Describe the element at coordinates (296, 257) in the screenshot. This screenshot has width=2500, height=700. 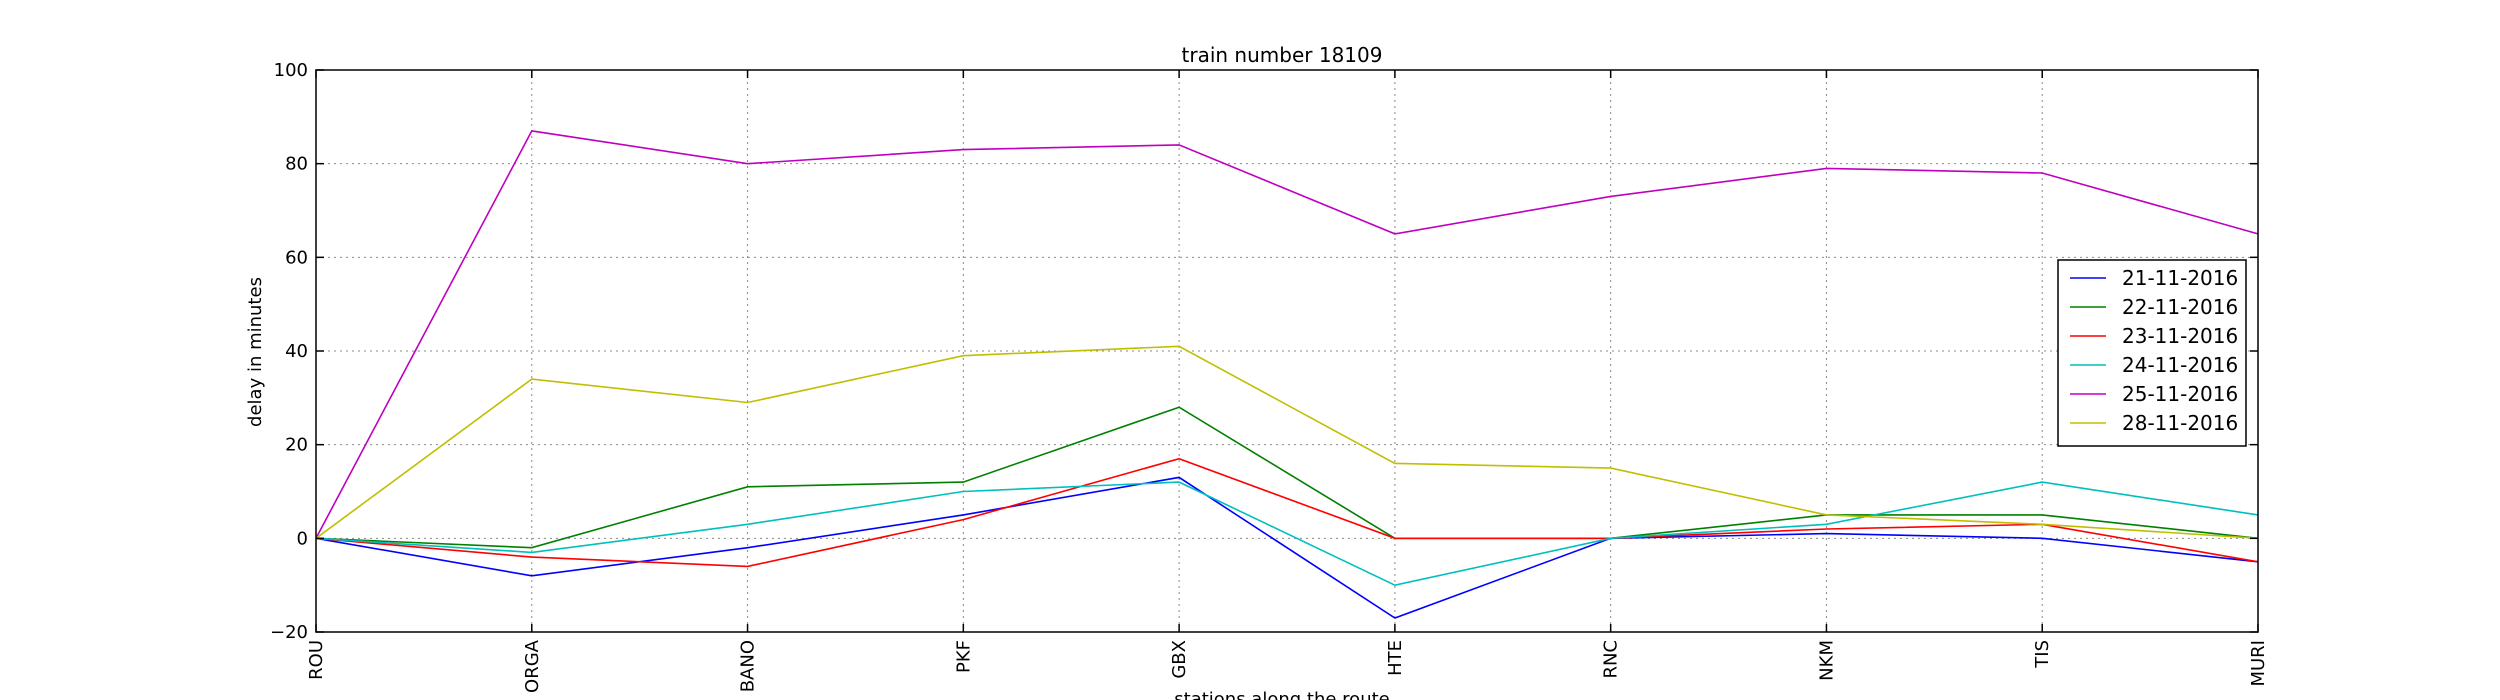
I see `y-tick-label: 60` at that location.